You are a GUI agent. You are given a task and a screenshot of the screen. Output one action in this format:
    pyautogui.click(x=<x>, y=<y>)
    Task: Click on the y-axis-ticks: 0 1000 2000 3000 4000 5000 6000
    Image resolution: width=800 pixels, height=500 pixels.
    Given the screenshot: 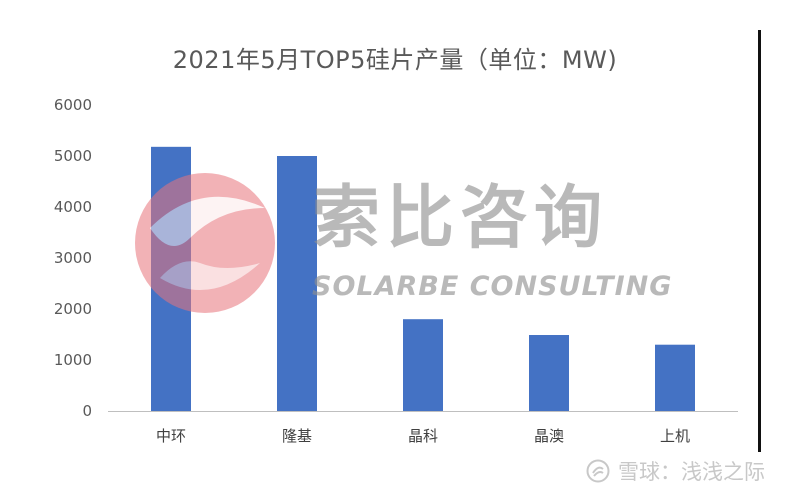 What is the action you would take?
    pyautogui.click(x=73, y=258)
    